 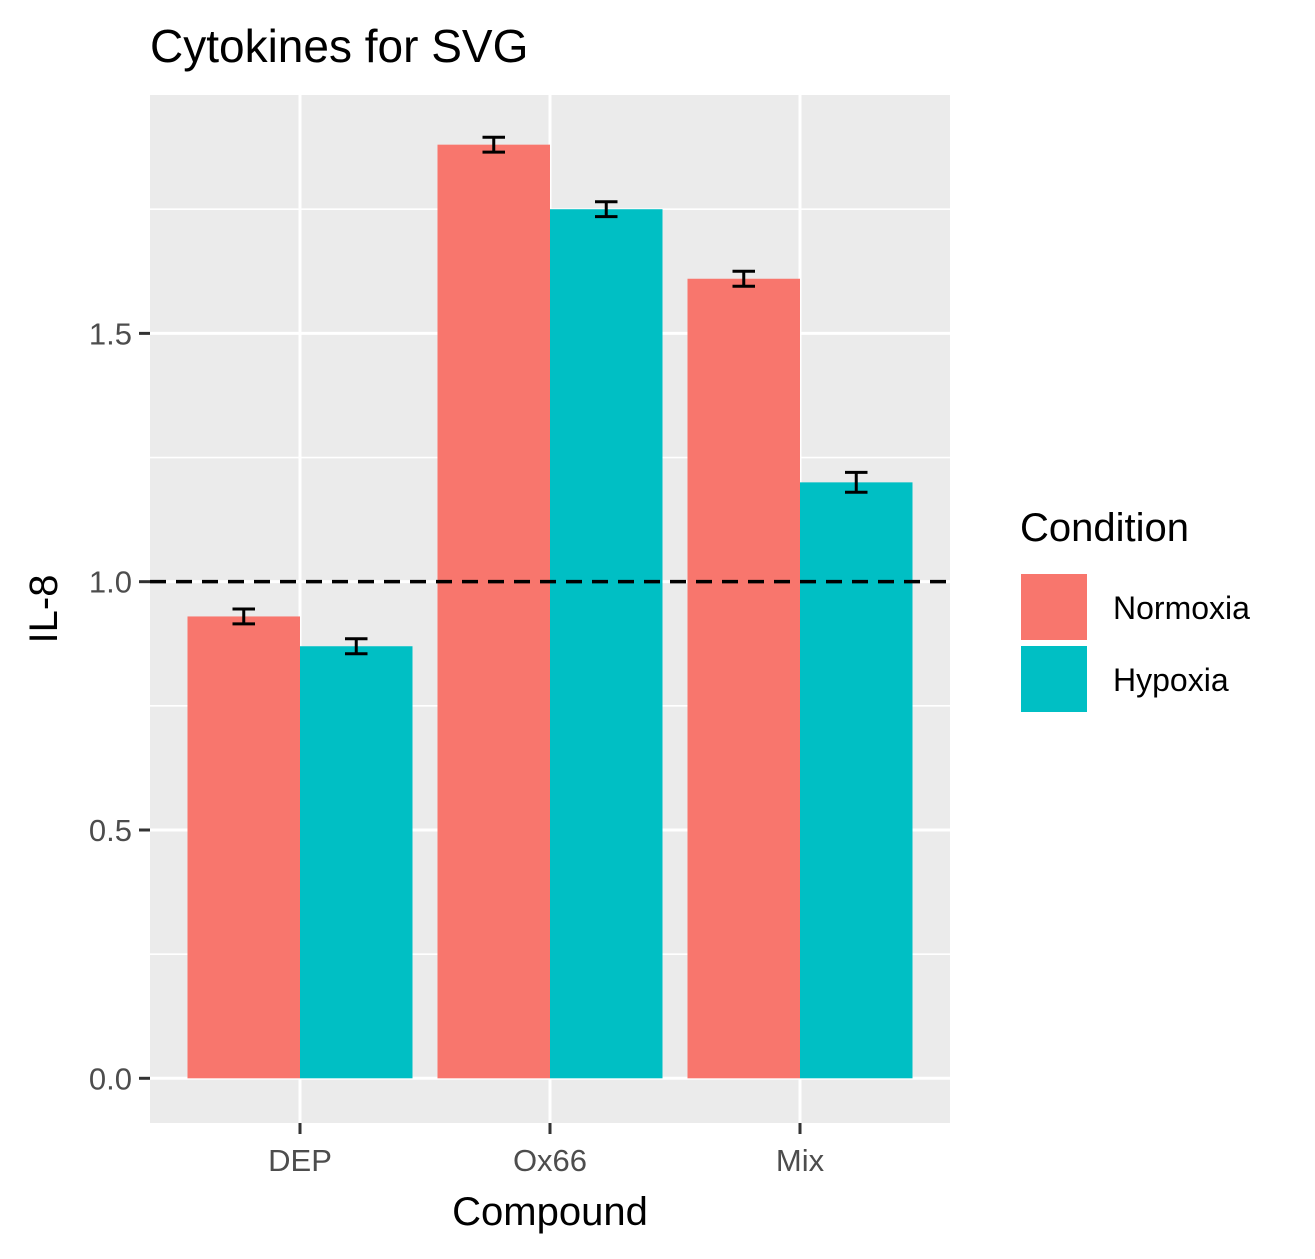 I want to click on x-tick-label: Mix, so click(x=800, y=1160).